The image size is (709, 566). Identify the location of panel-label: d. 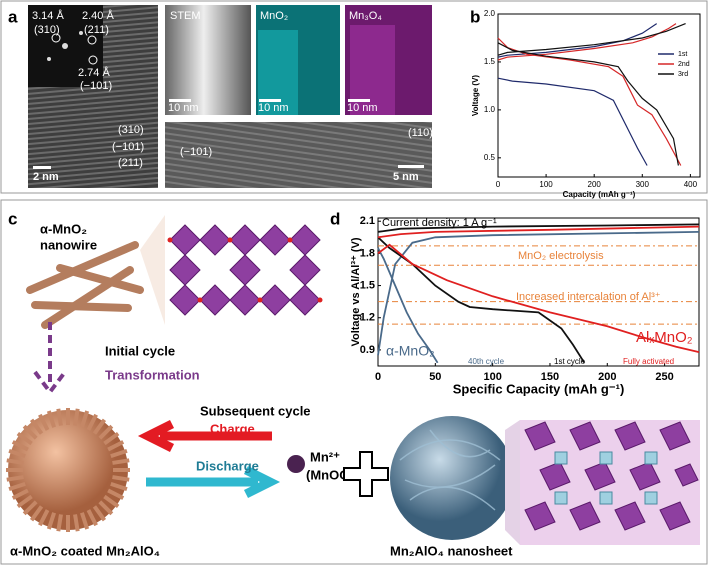
(335, 218).